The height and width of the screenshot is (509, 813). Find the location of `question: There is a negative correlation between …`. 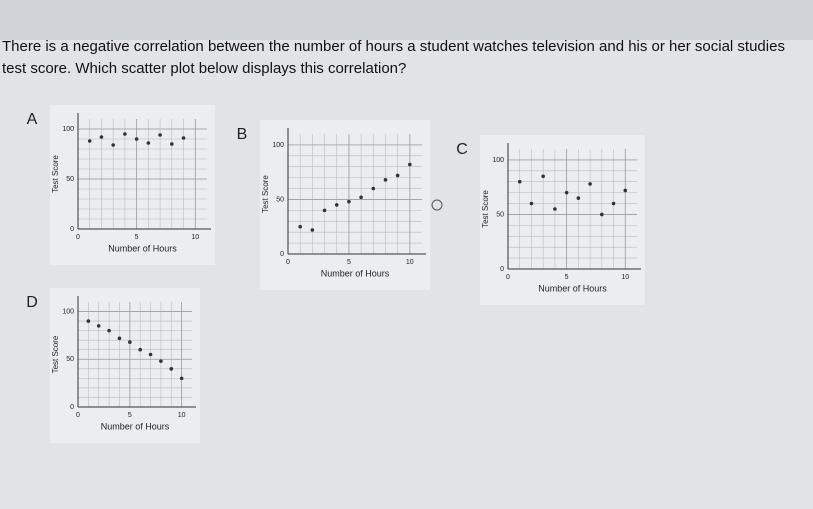

question: There is a negative correlation between … is located at coordinates (393, 57).